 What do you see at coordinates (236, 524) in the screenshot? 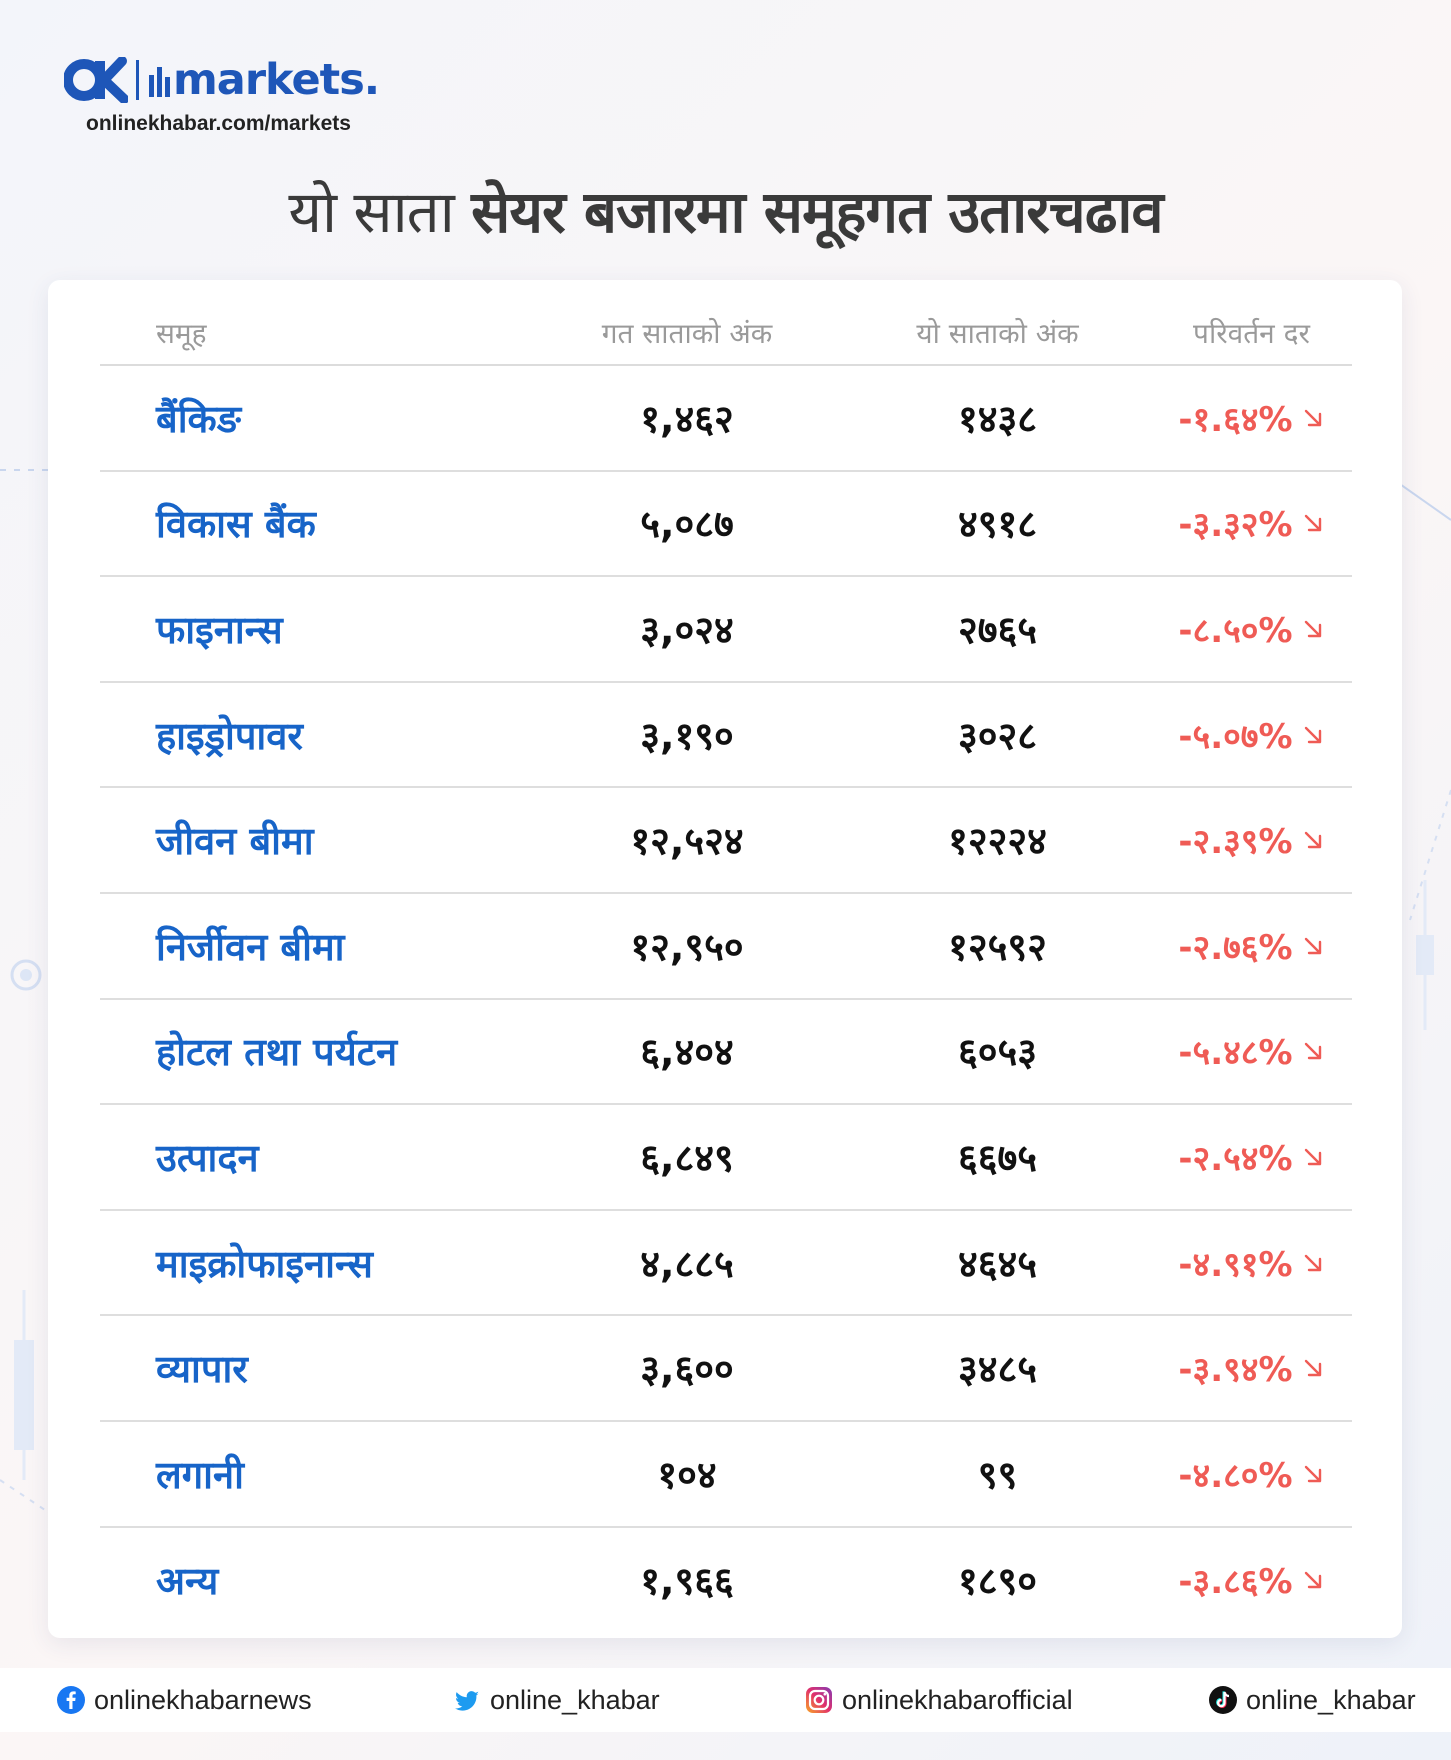
I see `sector-name: विकास बैंक` at bounding box center [236, 524].